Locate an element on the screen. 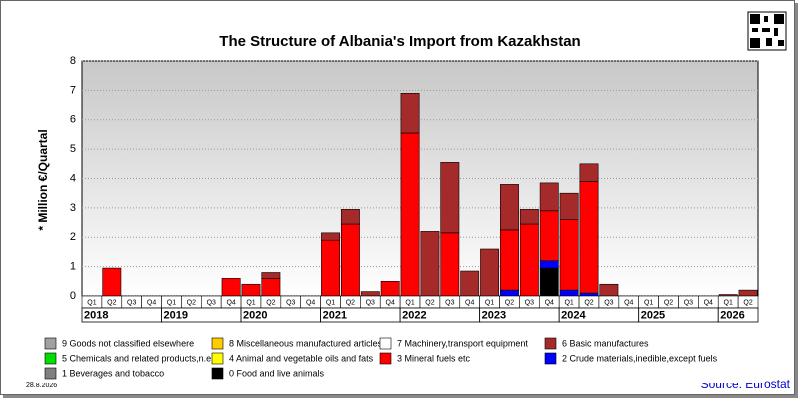  year-label: 2019 is located at coordinates (176, 315).